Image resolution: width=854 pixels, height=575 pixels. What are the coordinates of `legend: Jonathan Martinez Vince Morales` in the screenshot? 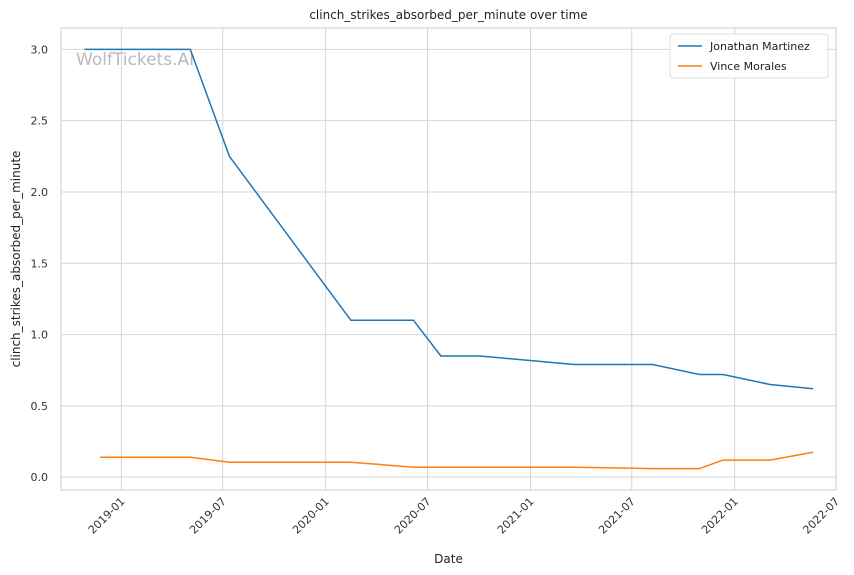 It's located at (749, 56).